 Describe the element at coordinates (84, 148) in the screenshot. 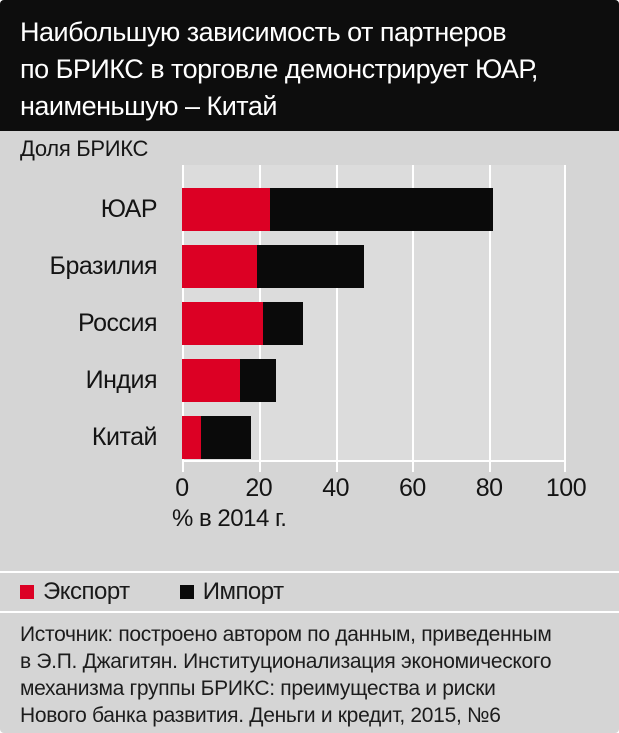

I see `chart-subtitle: Доля БРИКС` at that location.